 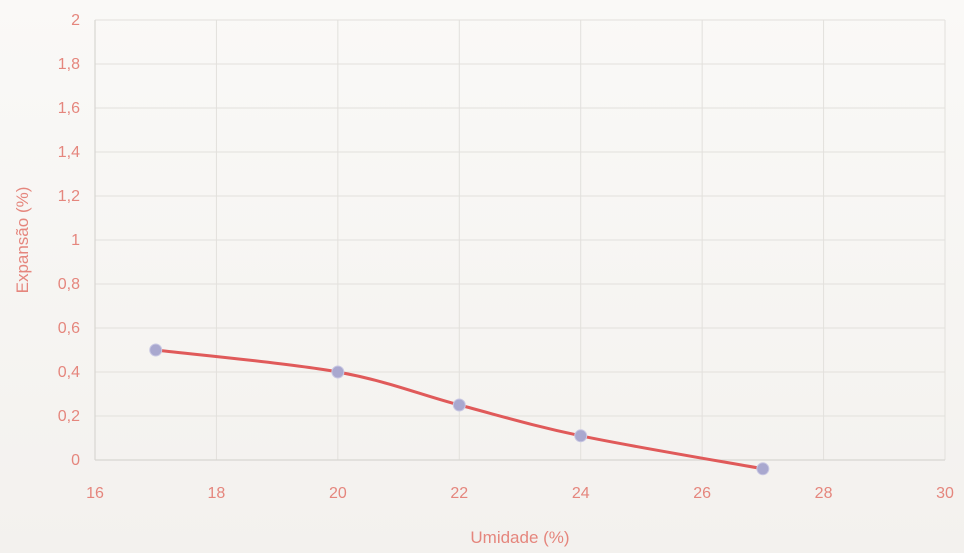 I want to click on x-tick-labels: 16 18 20 22 24 26 28 30, so click(x=520, y=493).